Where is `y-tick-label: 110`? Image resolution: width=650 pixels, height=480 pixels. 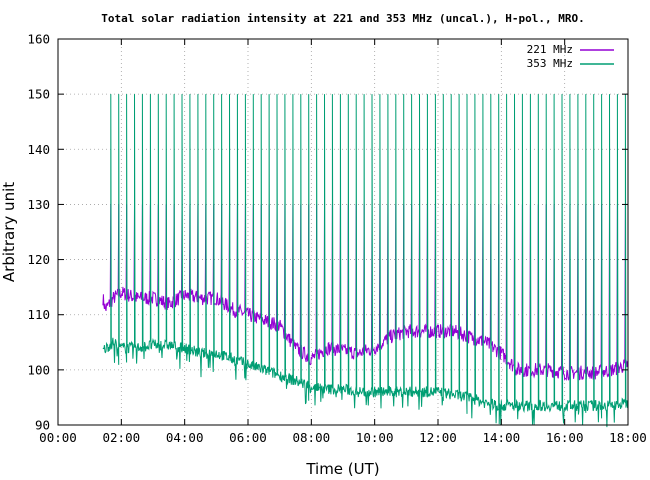
y-tick-label: 110 is located at coordinates (38, 314).